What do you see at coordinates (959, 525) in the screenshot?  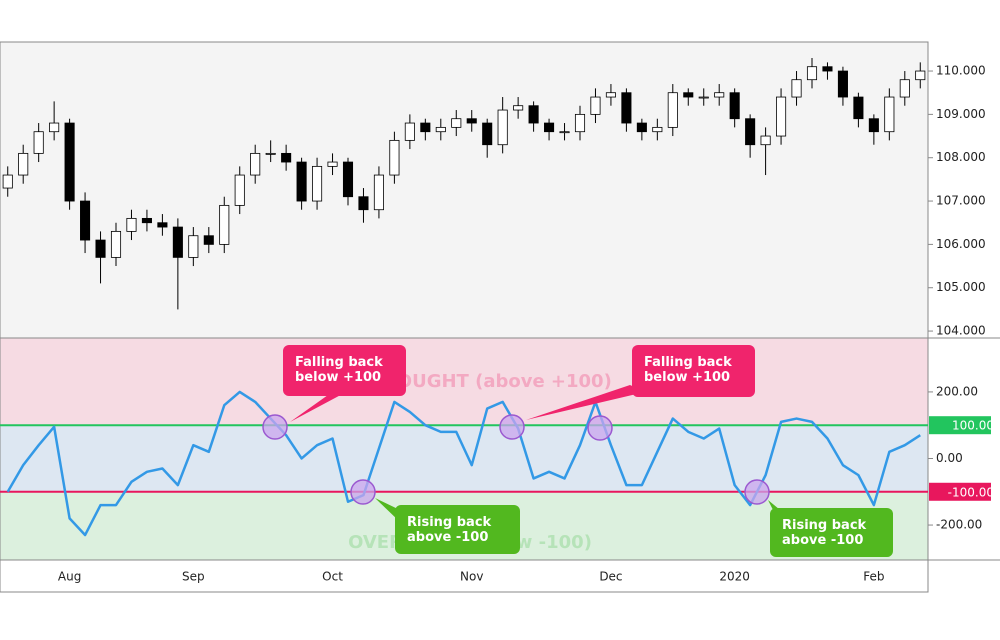 I see `y-tick-label: -200.00` at bounding box center [959, 525].